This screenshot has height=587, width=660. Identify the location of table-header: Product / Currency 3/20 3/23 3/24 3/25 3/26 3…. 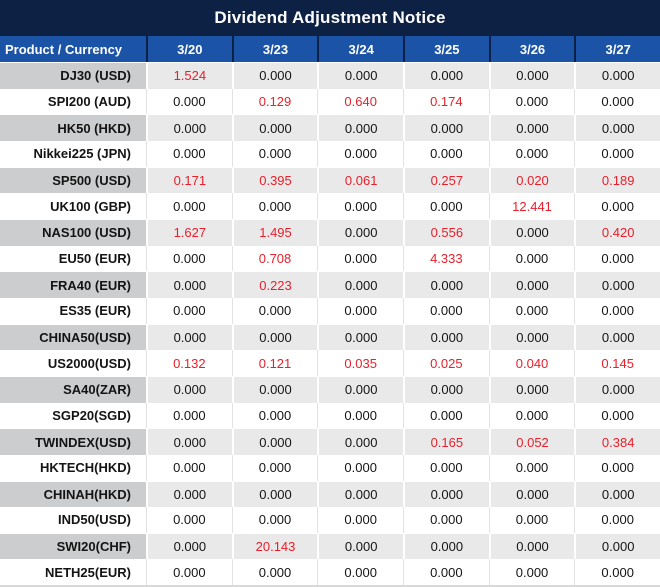
(330, 49).